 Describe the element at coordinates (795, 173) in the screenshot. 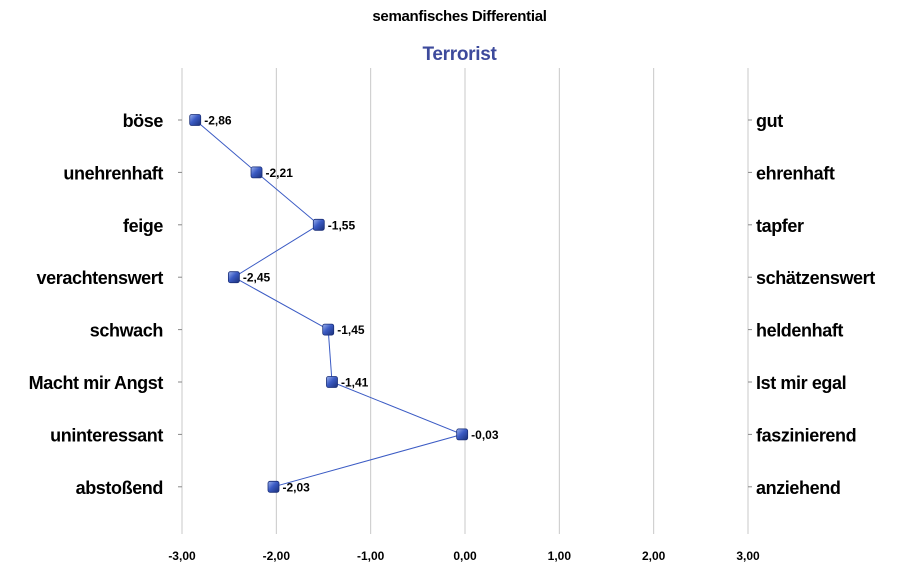

I see `right-category-label: ehrenhaft` at that location.